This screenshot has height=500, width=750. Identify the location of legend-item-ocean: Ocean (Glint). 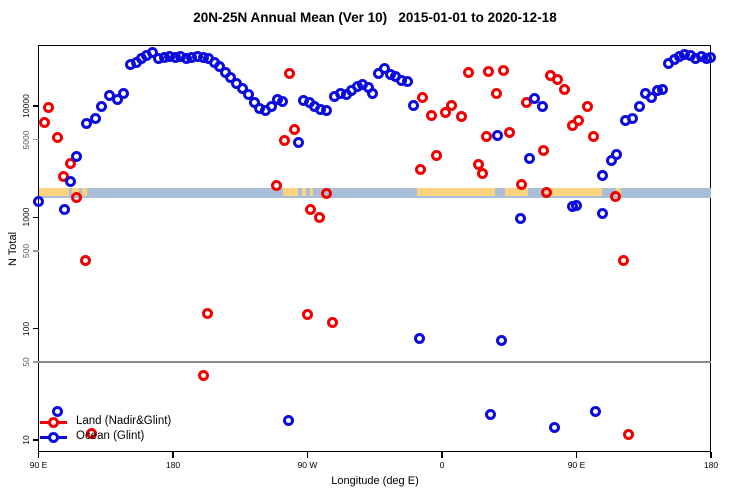
(140, 437).